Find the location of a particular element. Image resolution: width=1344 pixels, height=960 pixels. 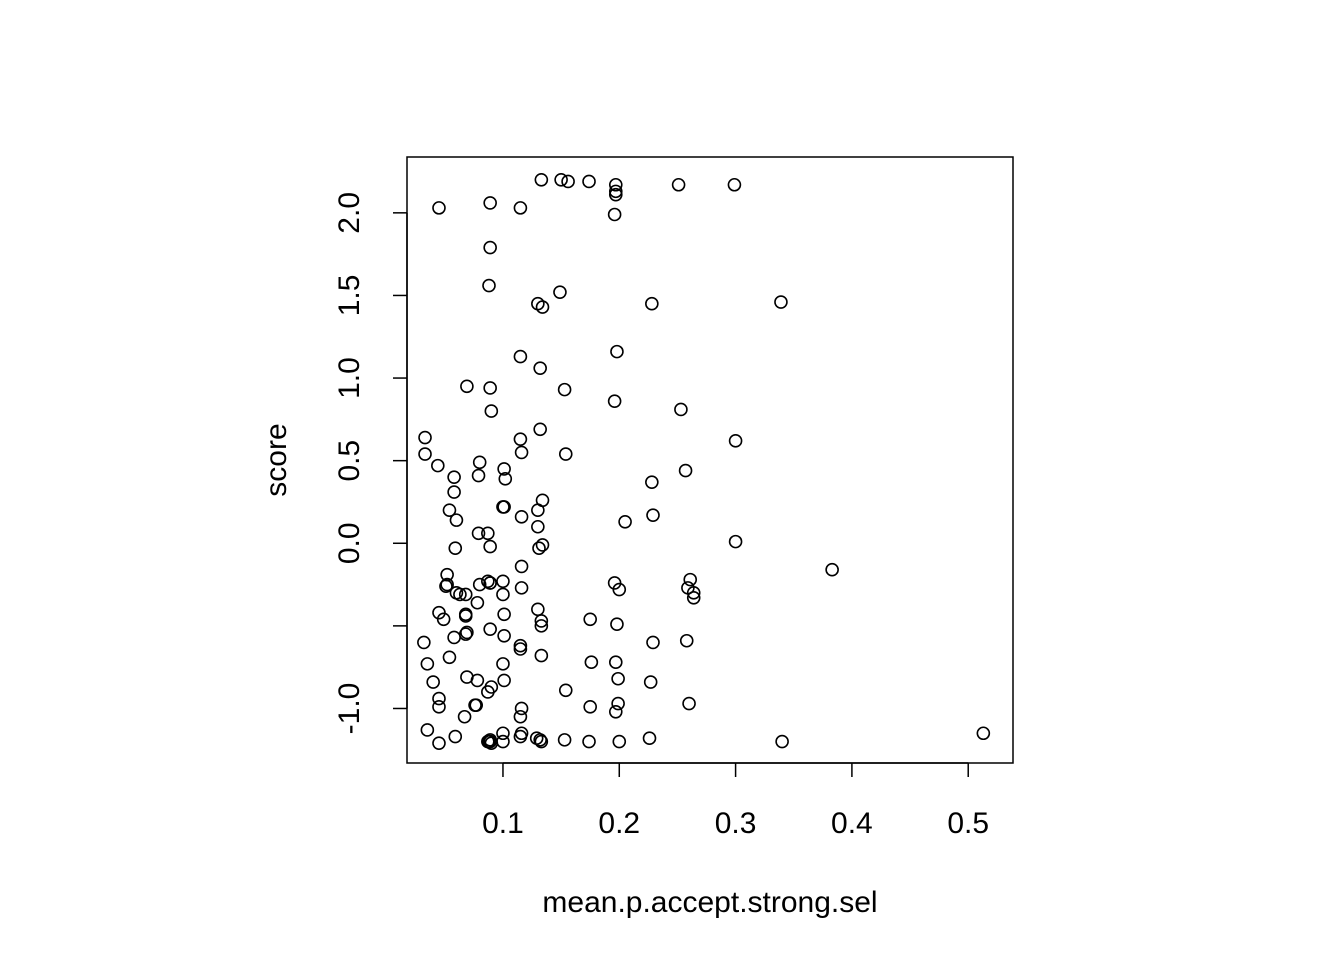

x-axis-label: mean.p.accept.strong.sel is located at coordinates (709, 902).